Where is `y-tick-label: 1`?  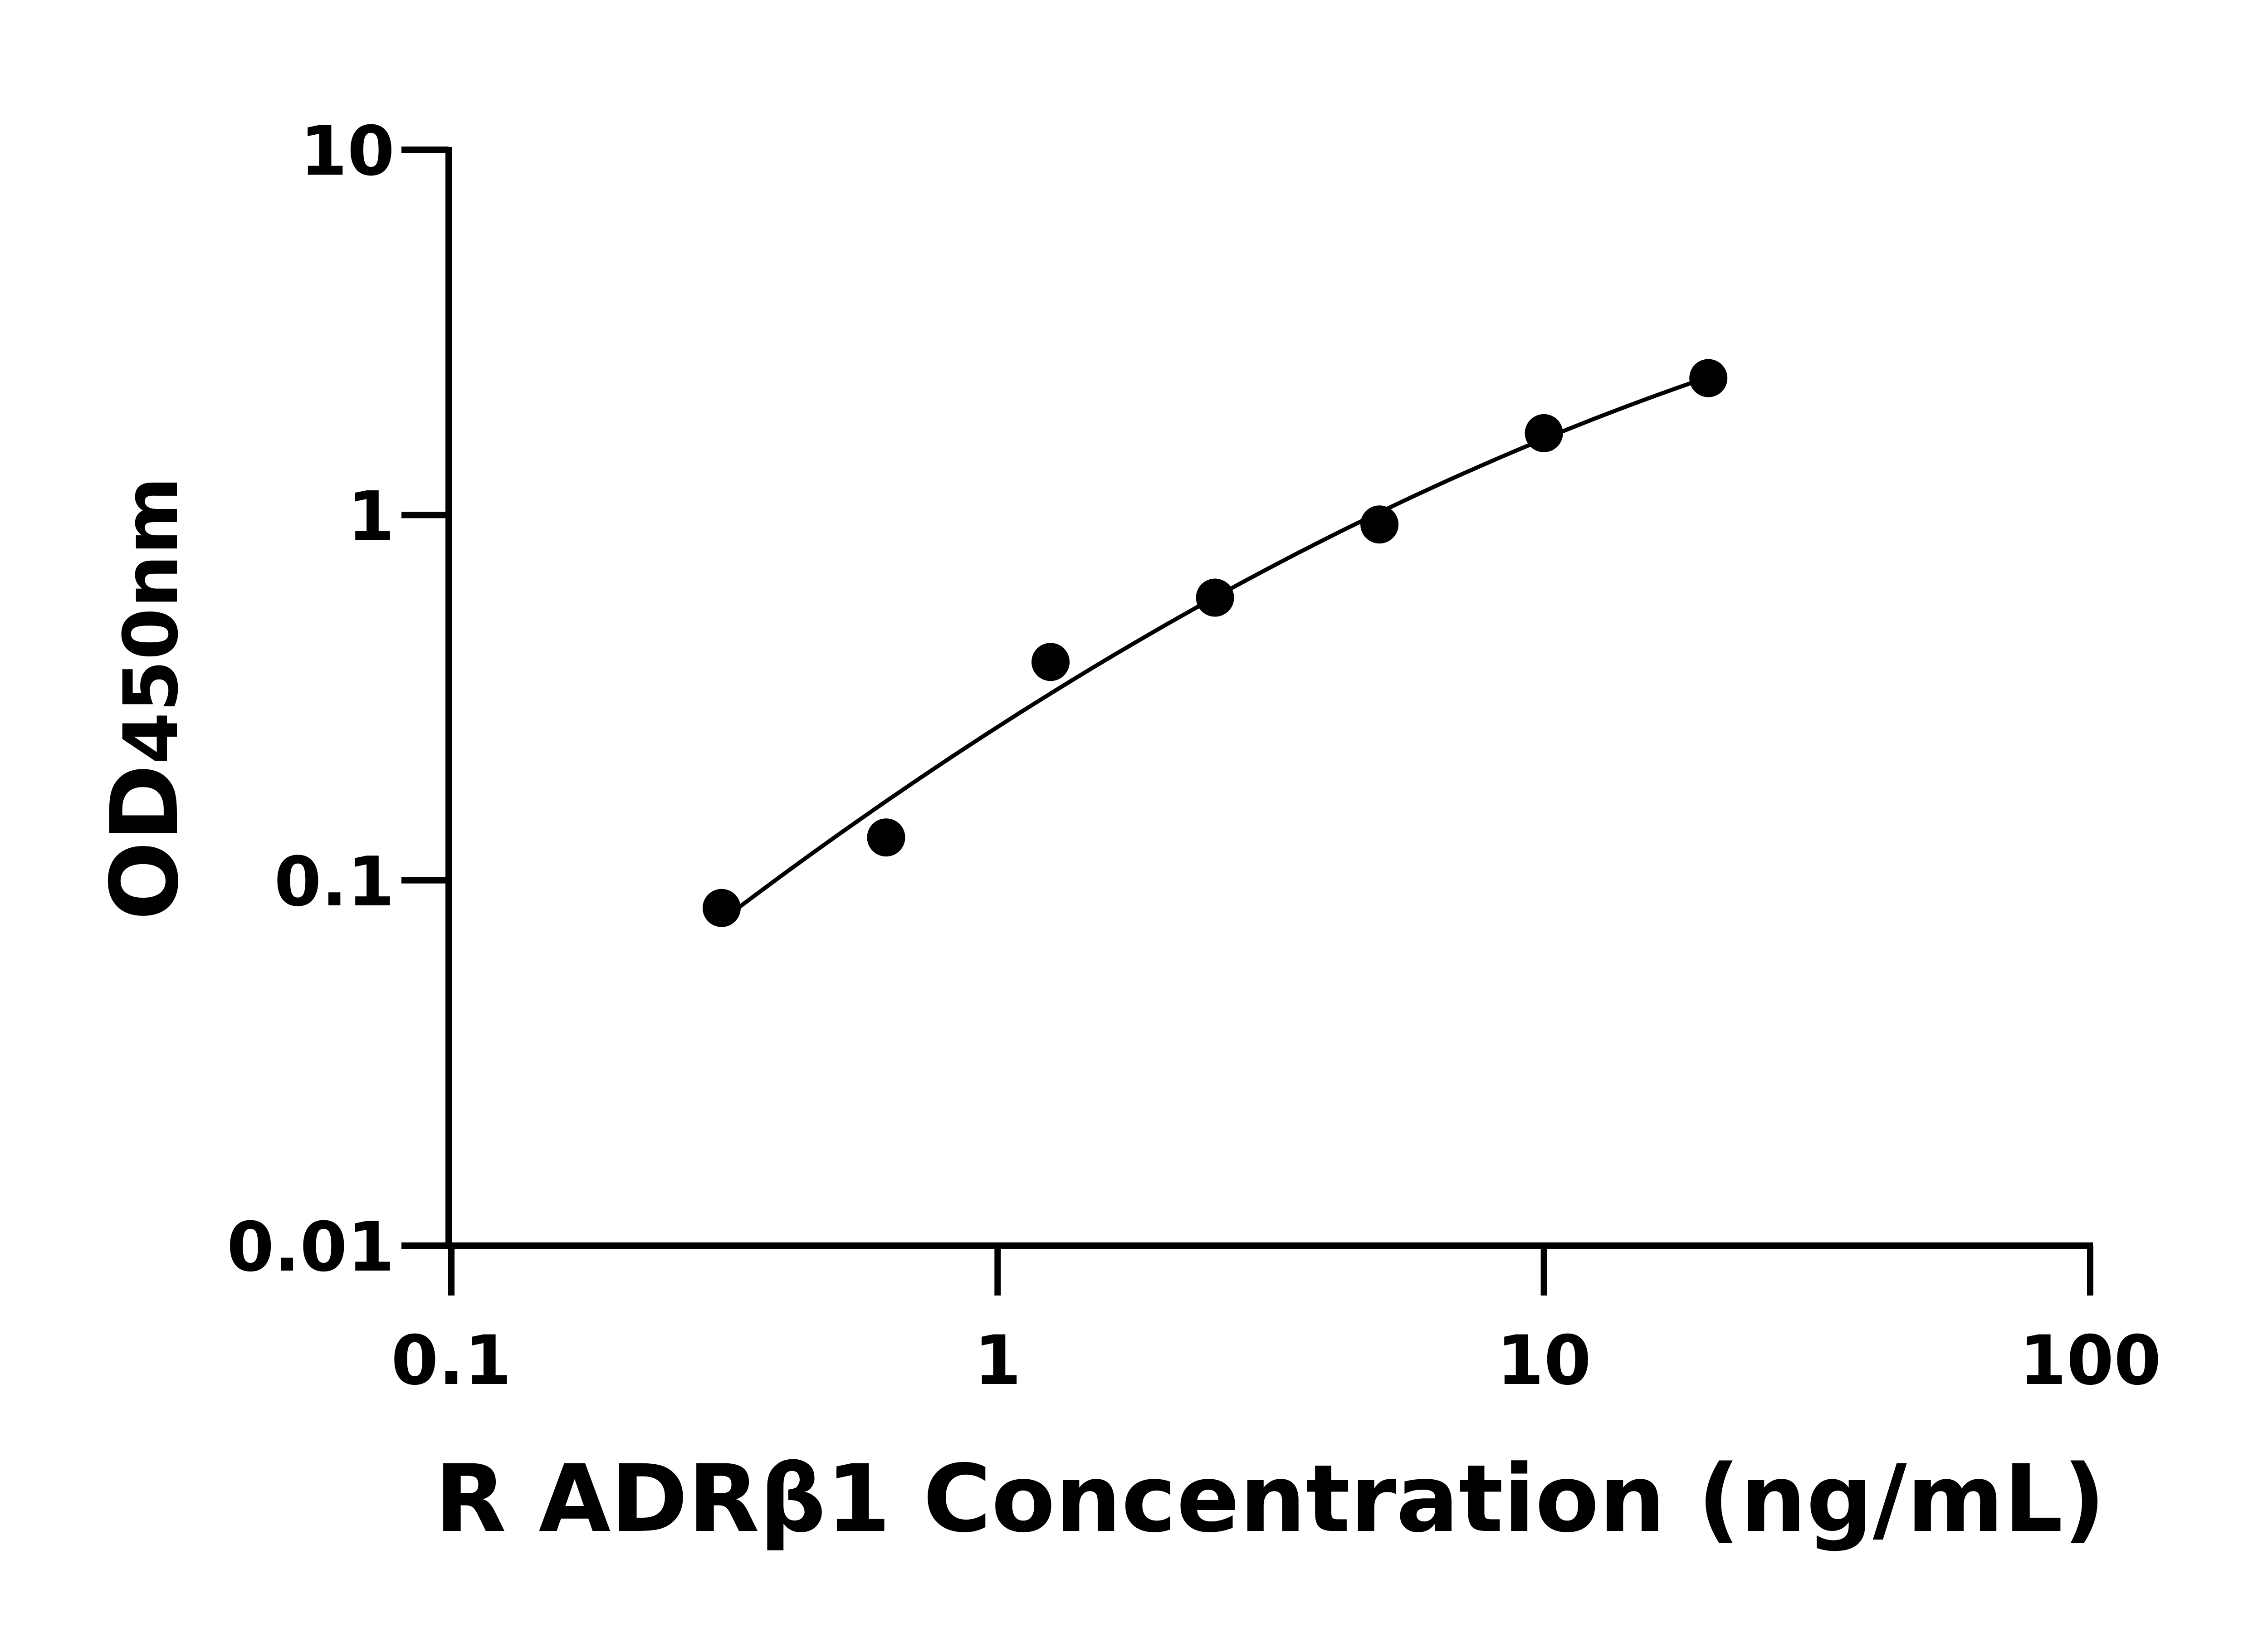 y-tick-label: 1 is located at coordinates (371, 516).